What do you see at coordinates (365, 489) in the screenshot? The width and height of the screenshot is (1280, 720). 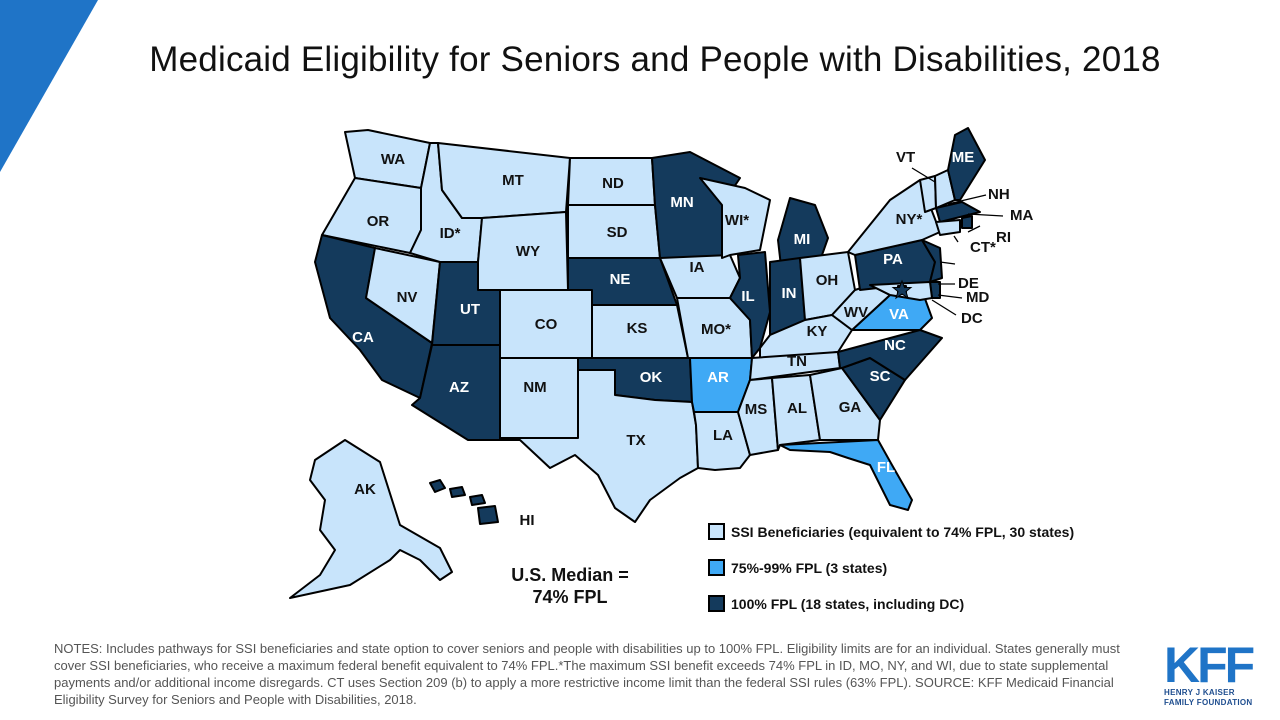 I see `state-label-ak: AK` at bounding box center [365, 489].